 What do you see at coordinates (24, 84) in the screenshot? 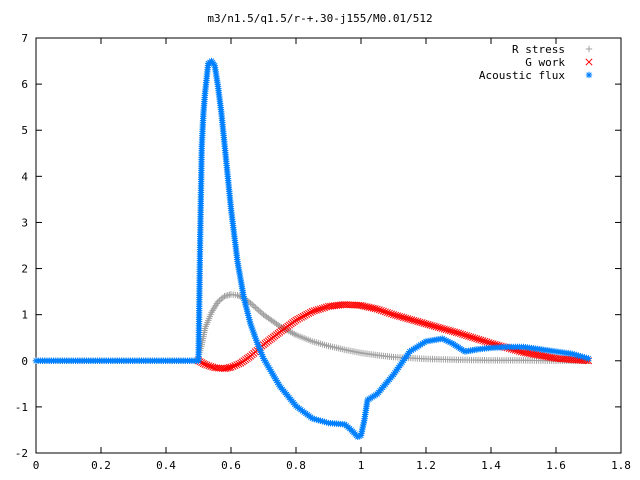
I see `y-tick-label: 6` at bounding box center [24, 84].